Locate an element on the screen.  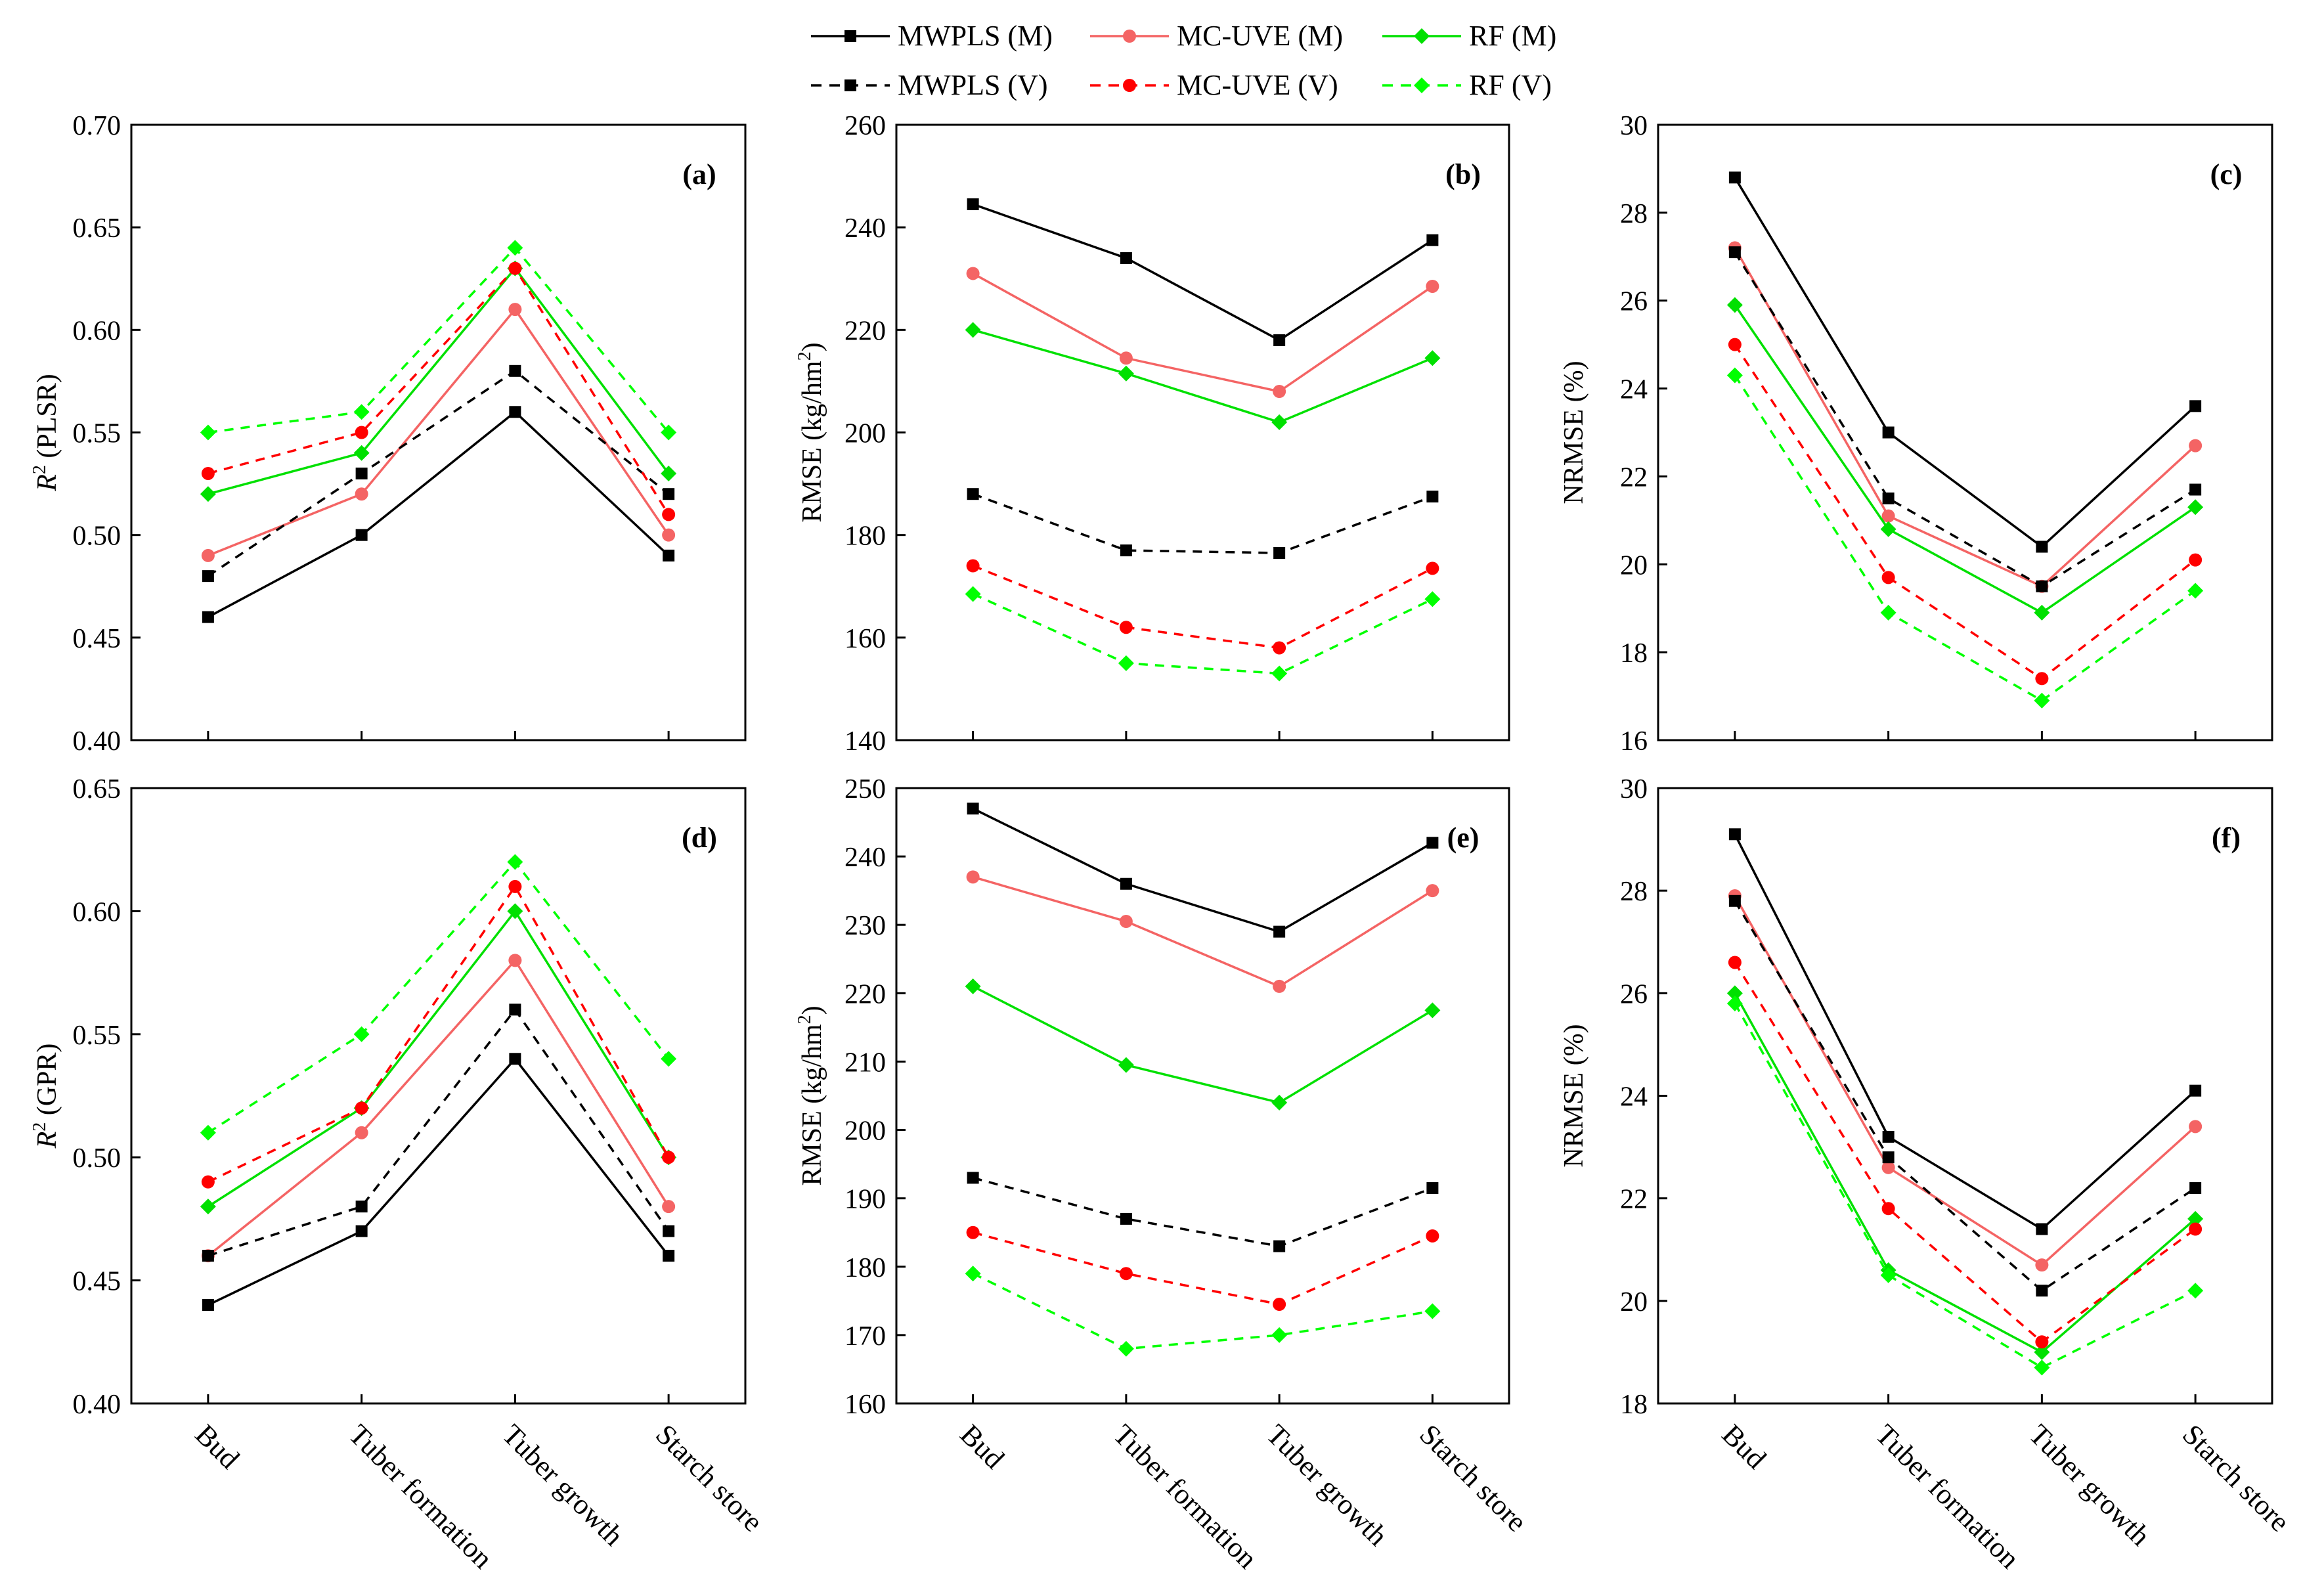
y-tick-label: 22 is located at coordinates (1634, 1200).